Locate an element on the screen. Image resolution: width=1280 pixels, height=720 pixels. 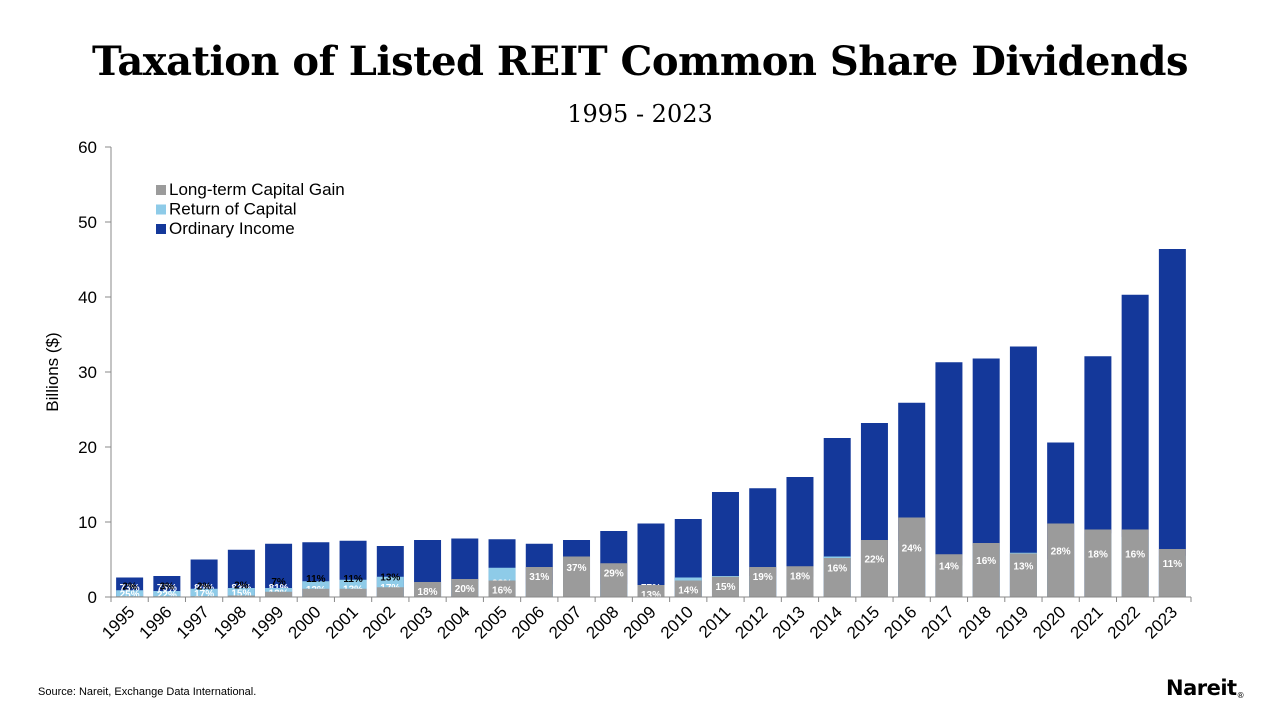
bar-return-of-capital-1997 is located at coordinates (204, 592).